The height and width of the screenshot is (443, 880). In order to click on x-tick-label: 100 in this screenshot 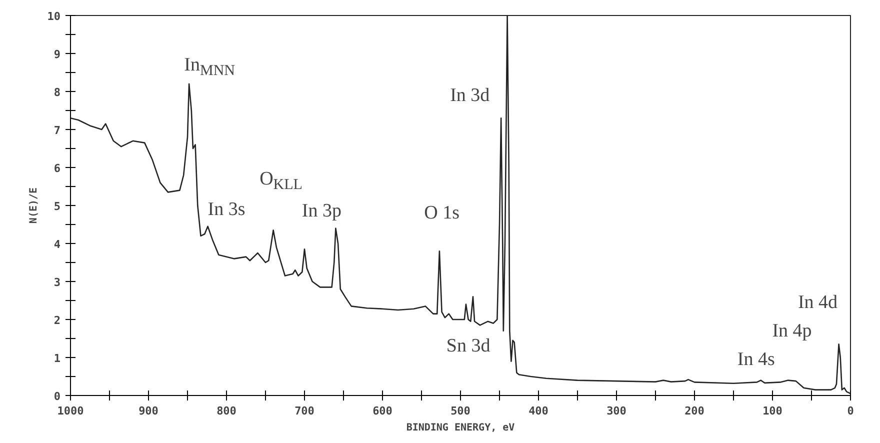, I will do `click(772, 411)`.